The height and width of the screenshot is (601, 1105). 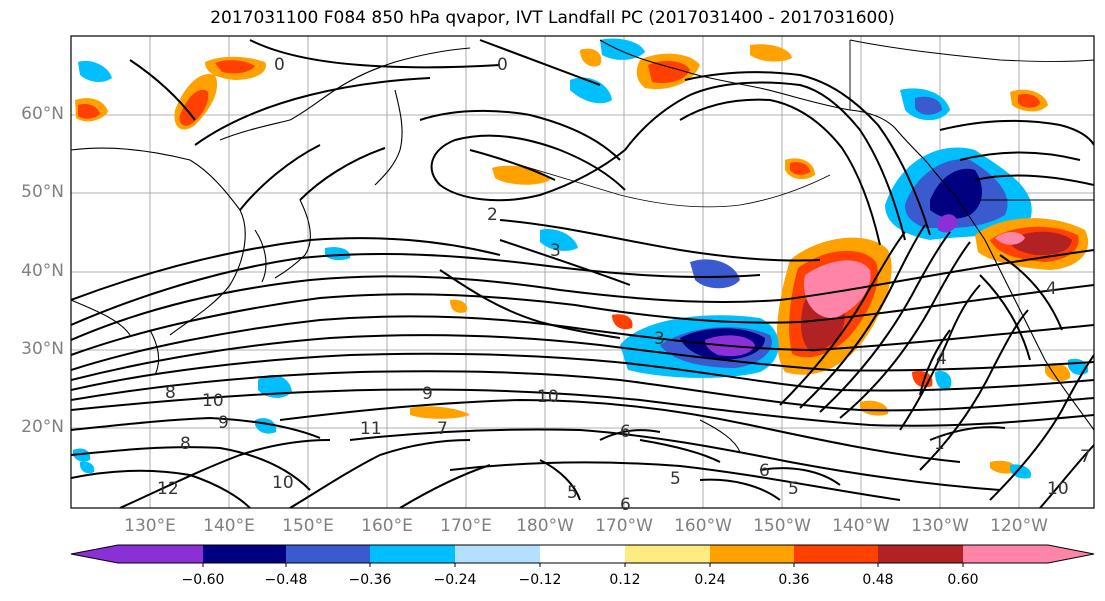 What do you see at coordinates (42, 427) in the screenshot?
I see `lat-label: 20°N` at bounding box center [42, 427].